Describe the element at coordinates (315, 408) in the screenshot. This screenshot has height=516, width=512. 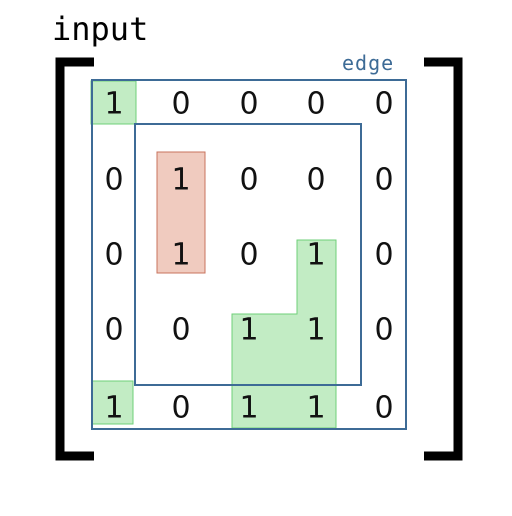
I see `matrix-cell-r4-c3: 1` at that location.